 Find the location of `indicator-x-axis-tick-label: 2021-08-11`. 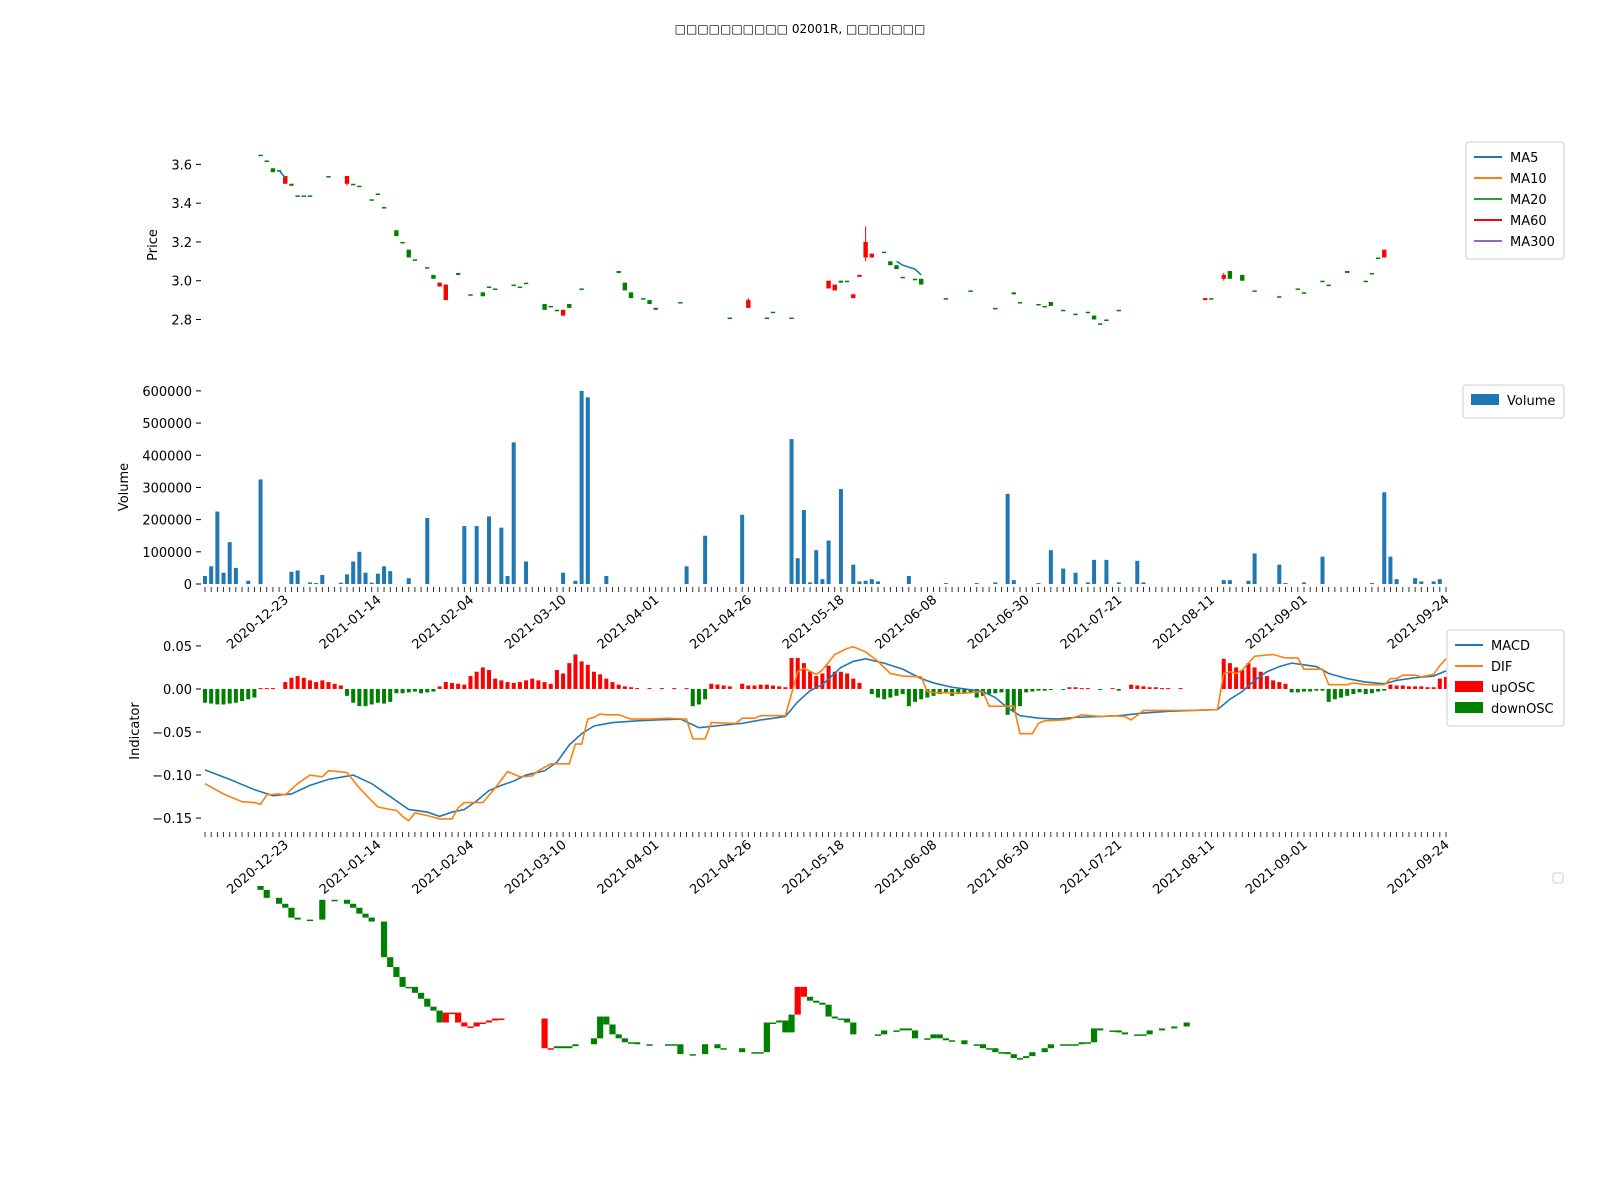

indicator-x-axis-tick-label: 2021-08-11 is located at coordinates (1184, 868).